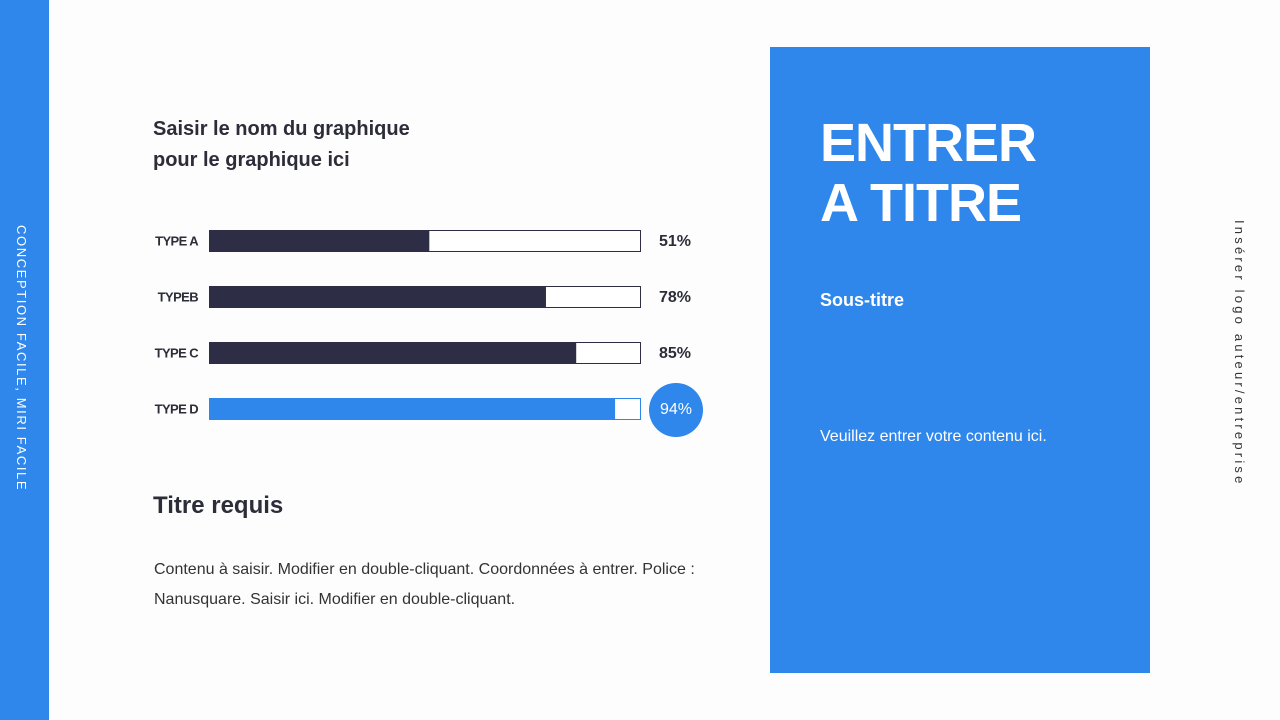 The width and height of the screenshot is (1280, 720). What do you see at coordinates (862, 300) in the screenshot?
I see `panel-subtitle: Sous-titre` at bounding box center [862, 300].